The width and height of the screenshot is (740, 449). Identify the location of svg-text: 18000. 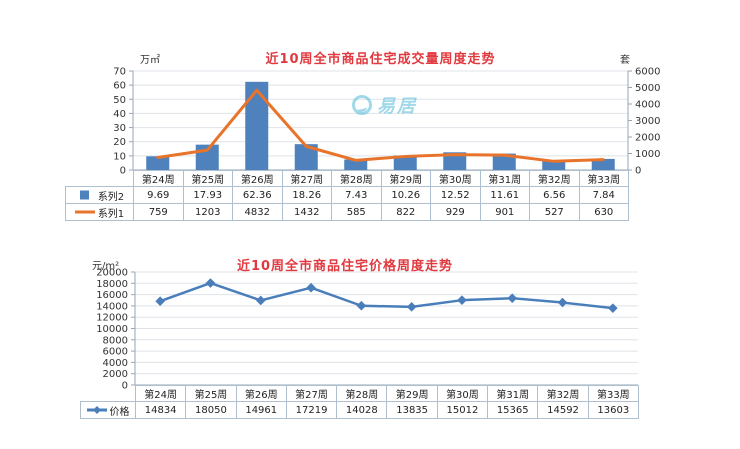
(112, 284).